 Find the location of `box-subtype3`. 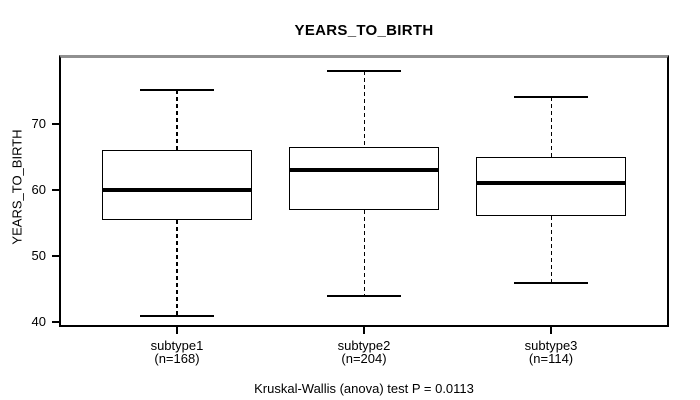

box-subtype3 is located at coordinates (551, 186).